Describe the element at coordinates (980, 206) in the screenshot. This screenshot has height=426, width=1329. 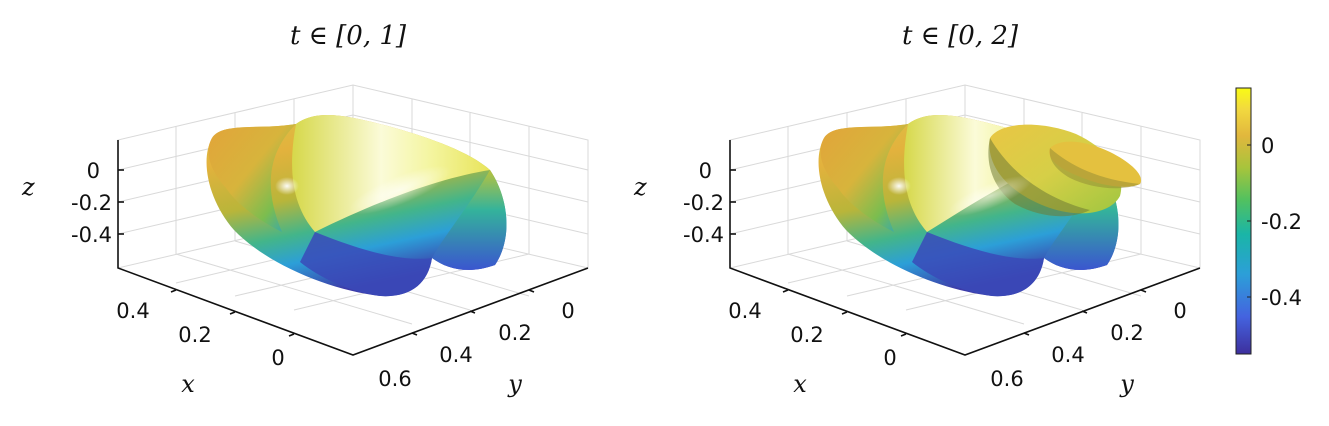
I see `subplot-2-surface` at that location.